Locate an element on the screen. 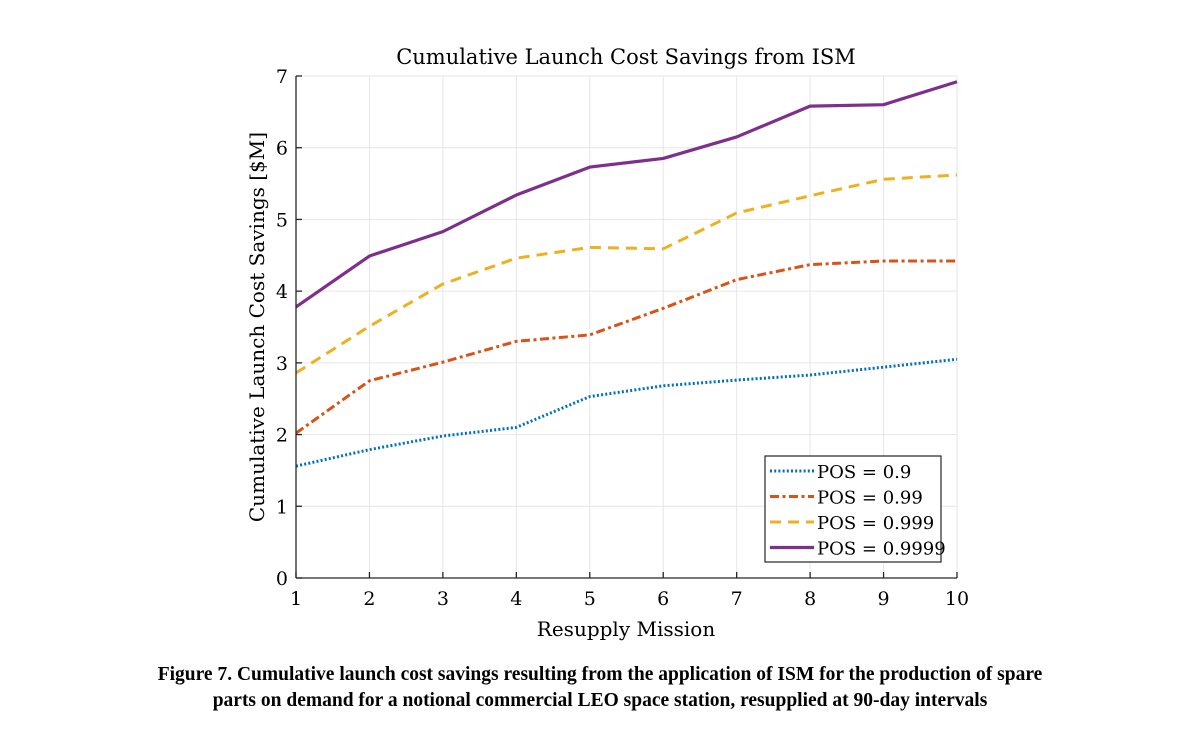  legend-label-4: POS = 0.9999 is located at coordinates (881, 549).